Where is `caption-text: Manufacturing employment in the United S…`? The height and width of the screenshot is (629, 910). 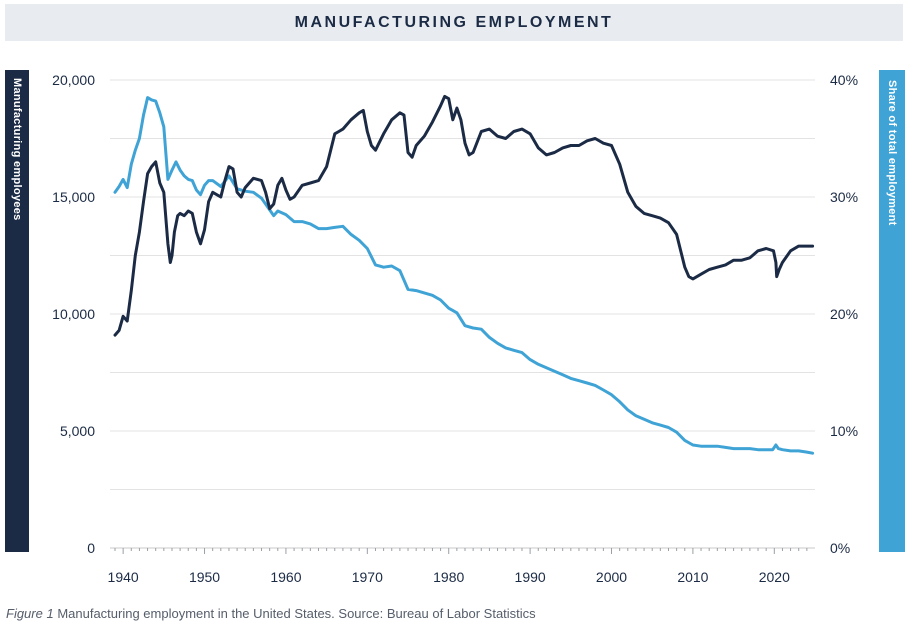
caption-text: Manufacturing employment in the United S… is located at coordinates (294, 613).